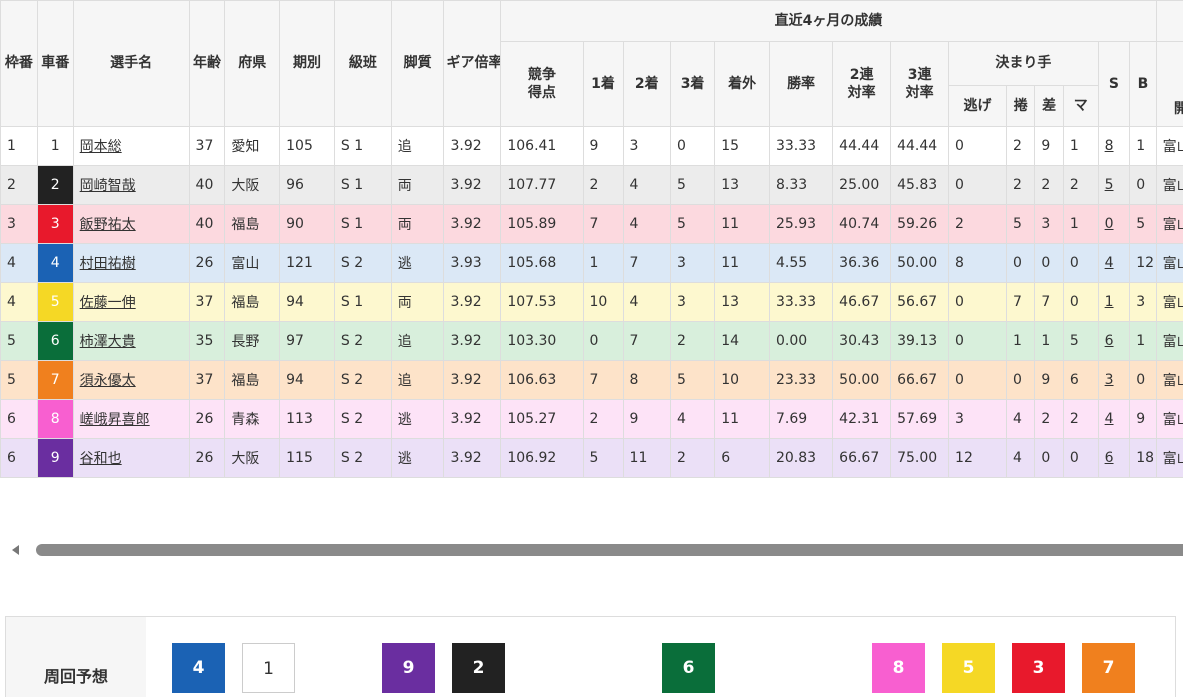 The width and height of the screenshot is (1183, 697). What do you see at coordinates (1049, 302) in the screenshot?
I see `cell-sashi: 7` at bounding box center [1049, 302].